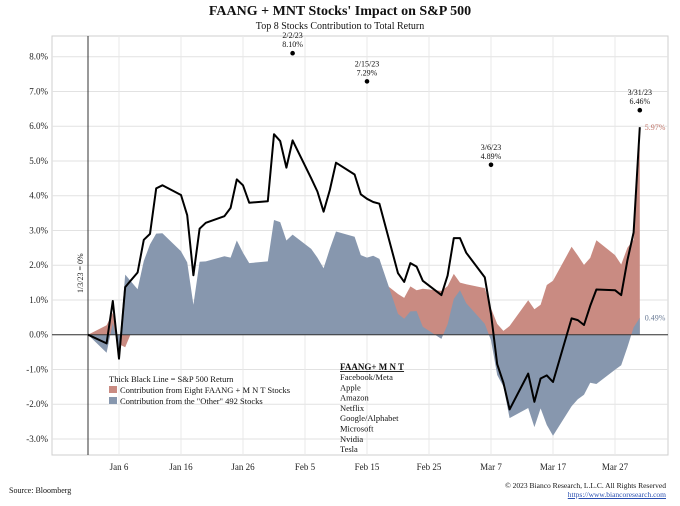  What do you see at coordinates (640, 92) in the screenshot?
I see `peak-date-label: 3/31/23` at bounding box center [640, 92].